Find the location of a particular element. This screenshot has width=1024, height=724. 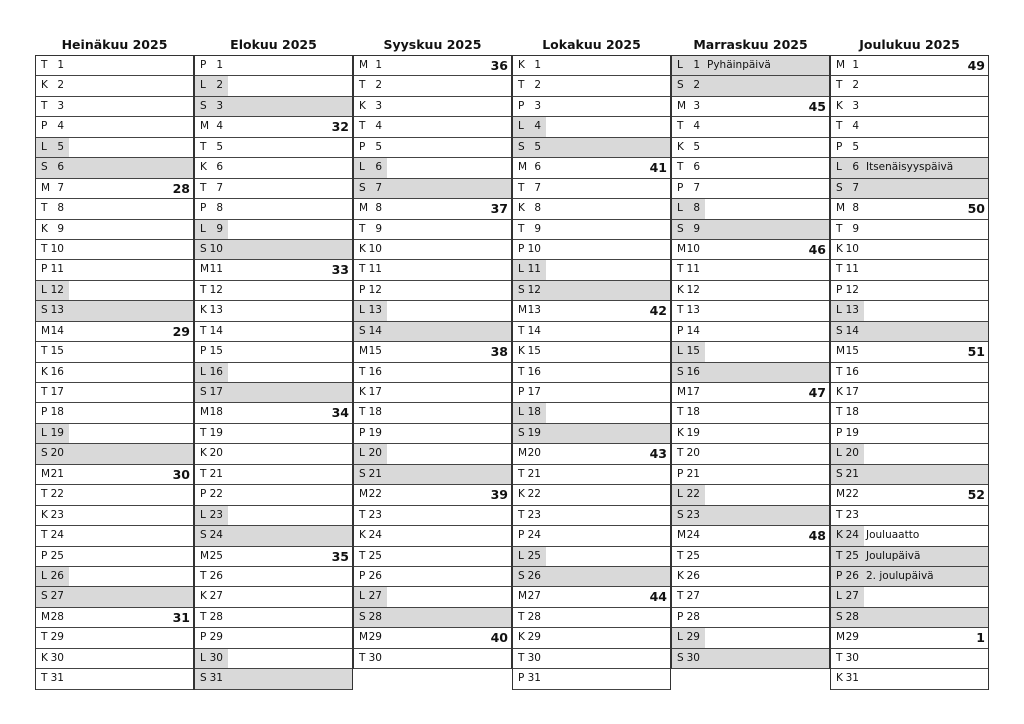

day-row: T 27 is located at coordinates (750, 597).